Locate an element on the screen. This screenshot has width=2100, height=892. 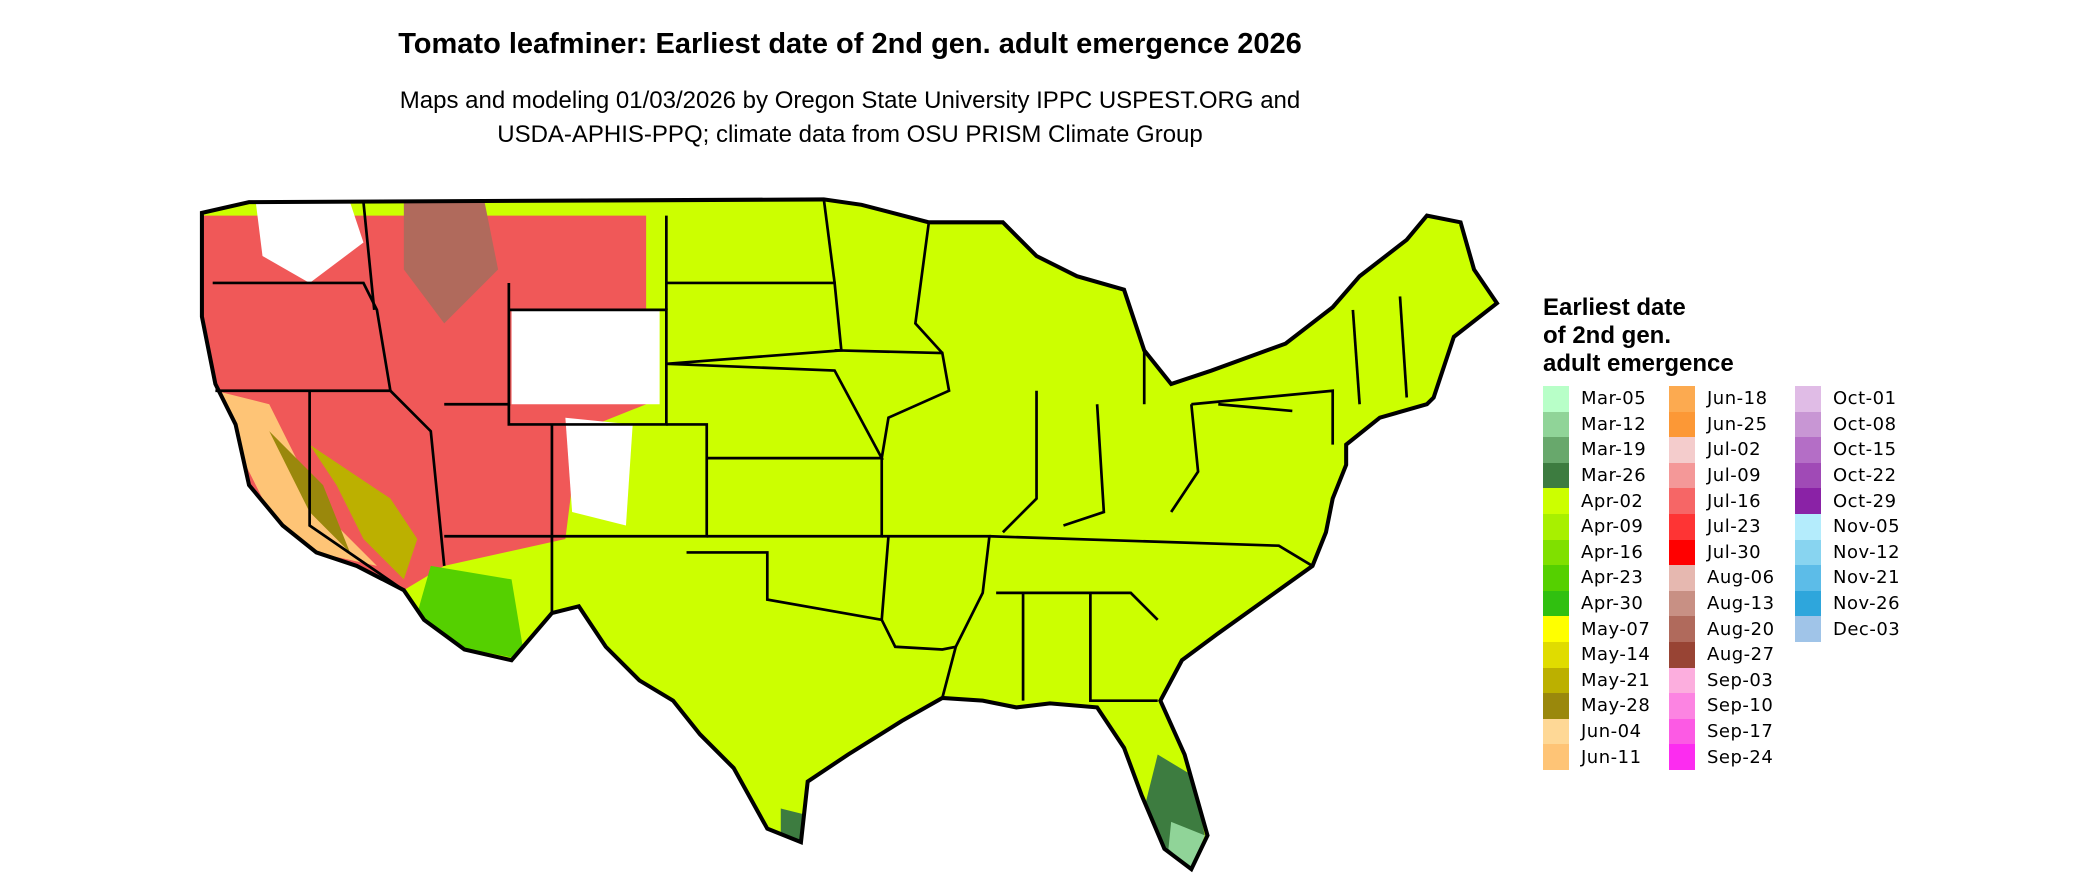
legend-label: May-07 is located at coordinates (1616, 629).